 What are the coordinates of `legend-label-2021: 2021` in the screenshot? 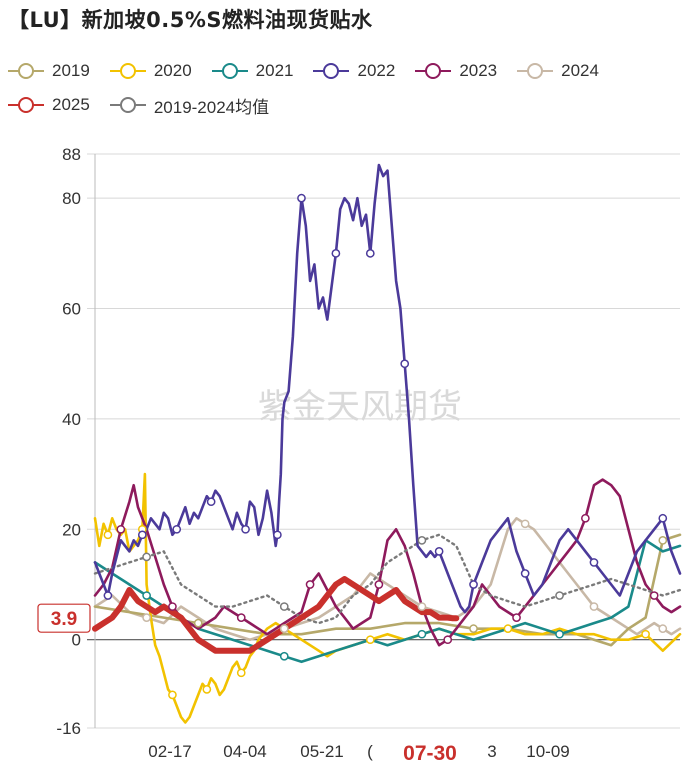 It's located at (274, 70).